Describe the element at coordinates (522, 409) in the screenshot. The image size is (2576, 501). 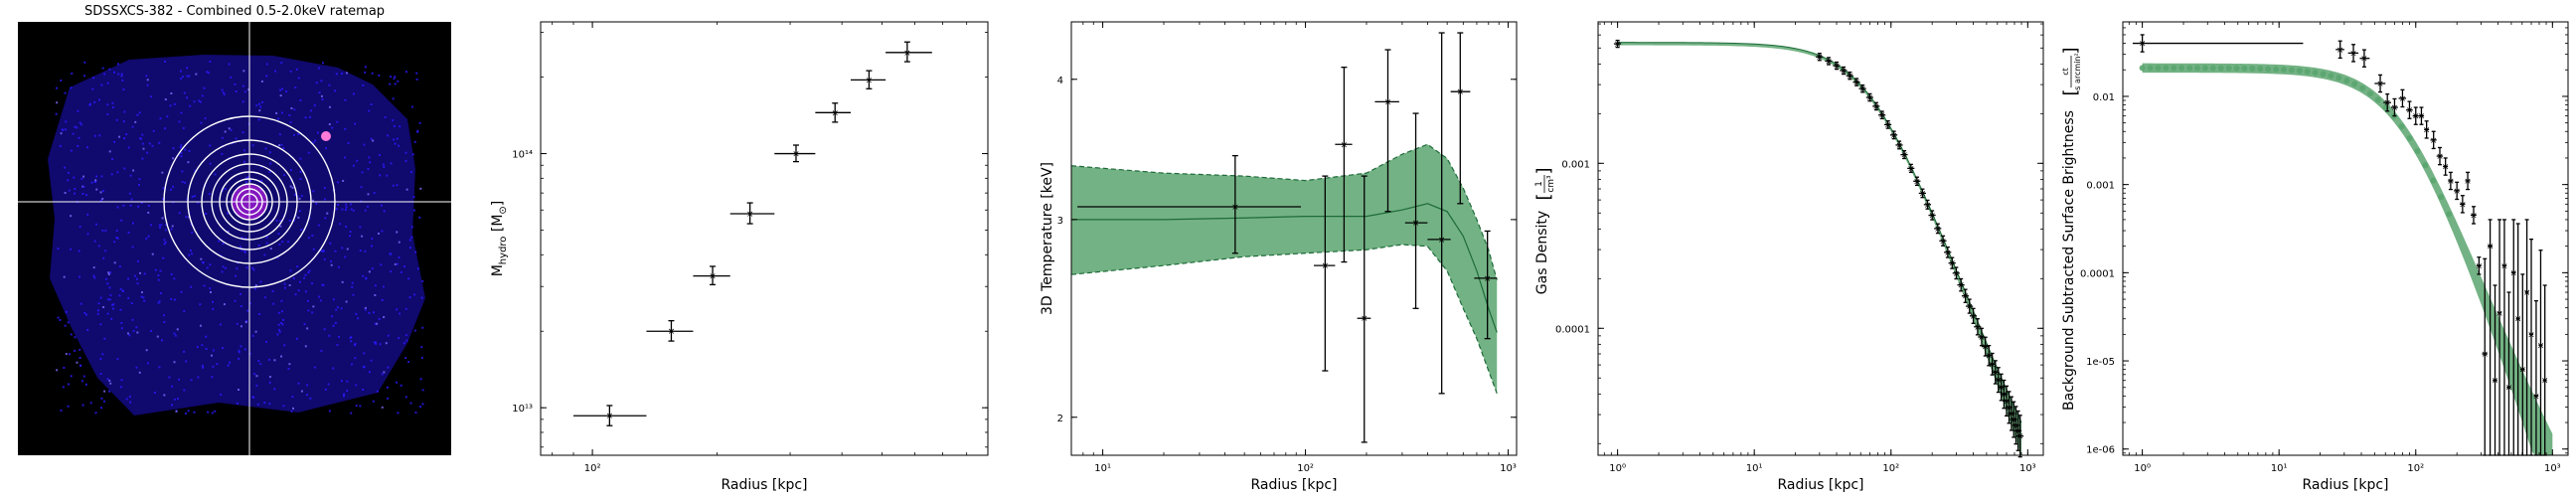
I see `mass-ytick-label: 10¹³` at that location.